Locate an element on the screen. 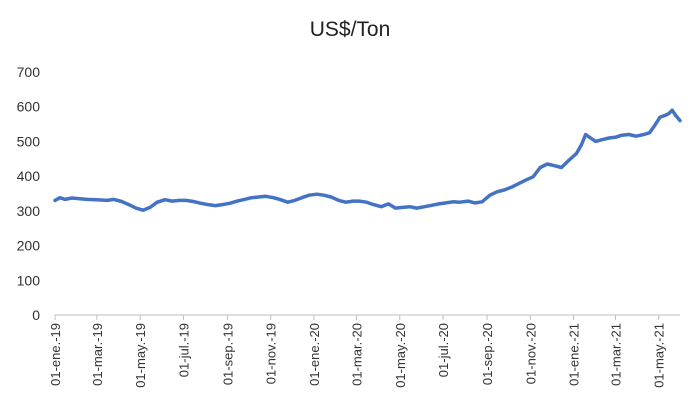 The height and width of the screenshot is (420, 700). chart-title: US$/Ton is located at coordinates (350, 29).